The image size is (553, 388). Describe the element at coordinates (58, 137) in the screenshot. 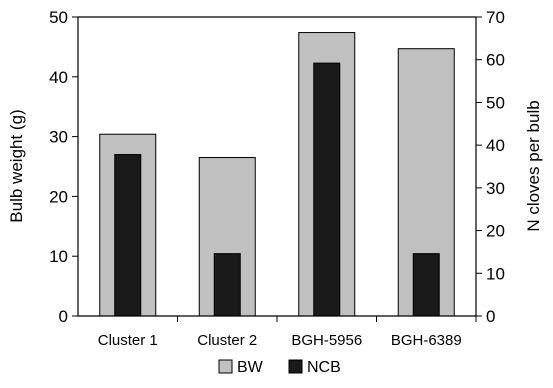

I see `y-tick-label-left-3: 30` at that location.